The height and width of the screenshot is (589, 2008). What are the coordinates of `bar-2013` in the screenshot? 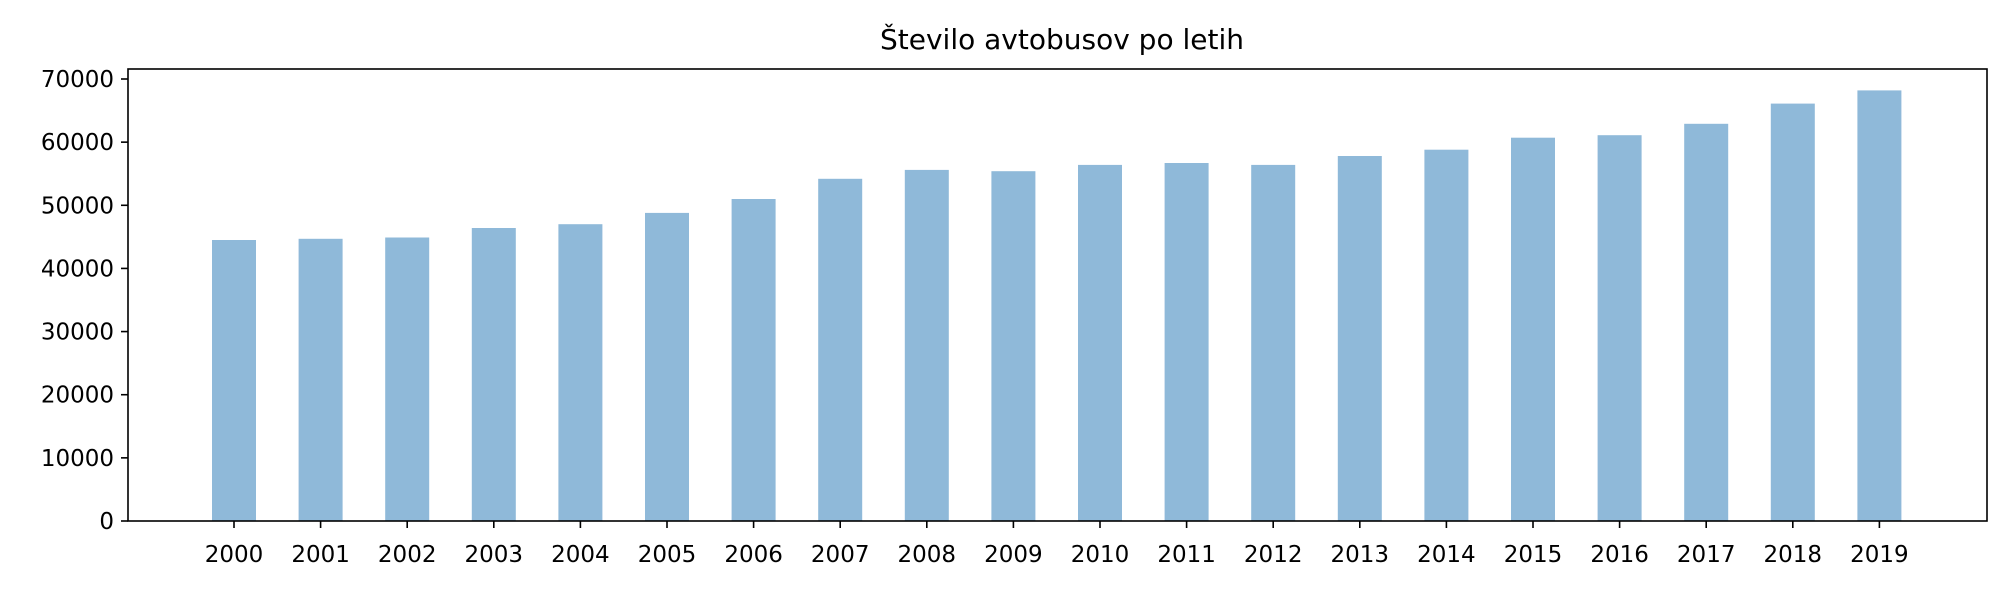 It's located at (1359, 338).